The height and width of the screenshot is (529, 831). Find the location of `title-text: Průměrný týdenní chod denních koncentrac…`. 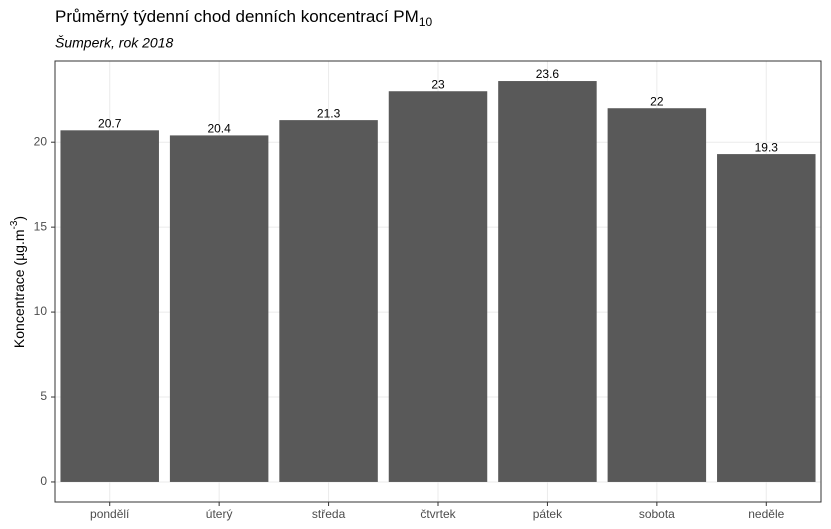

title-text: Průměrný týdenní chod denních koncentrac… is located at coordinates (237, 16).